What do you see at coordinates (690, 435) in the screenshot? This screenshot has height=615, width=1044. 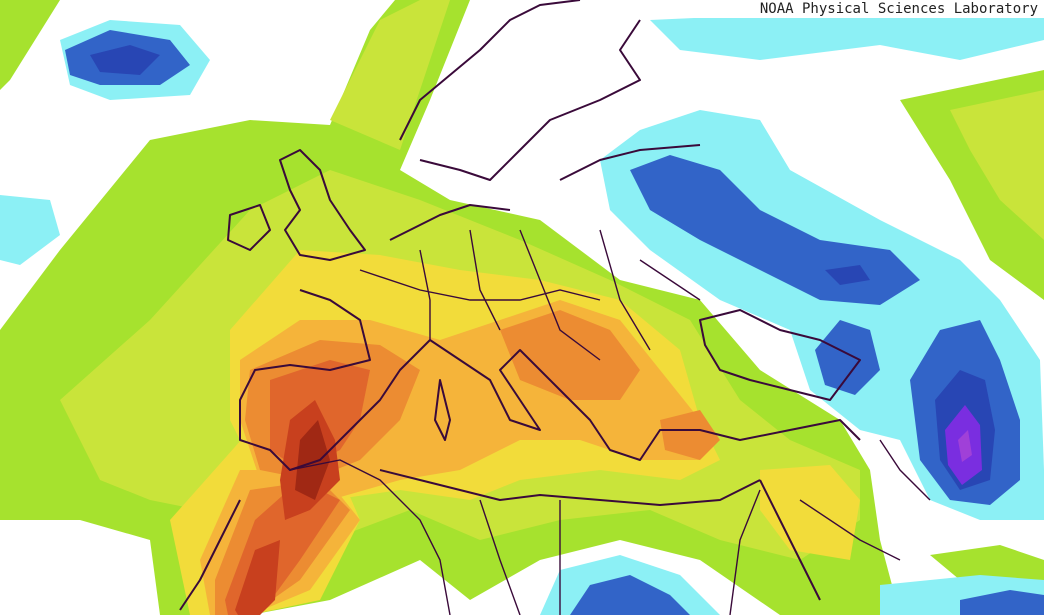 I see `contour-orange-aegean` at bounding box center [690, 435].